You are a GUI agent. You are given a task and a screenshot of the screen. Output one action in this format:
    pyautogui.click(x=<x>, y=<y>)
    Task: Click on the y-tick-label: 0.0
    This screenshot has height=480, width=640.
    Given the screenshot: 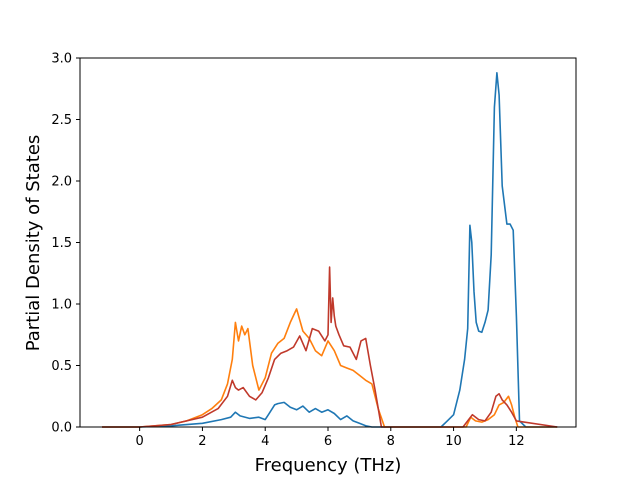 What is the action you would take?
    pyautogui.click(x=61, y=428)
    